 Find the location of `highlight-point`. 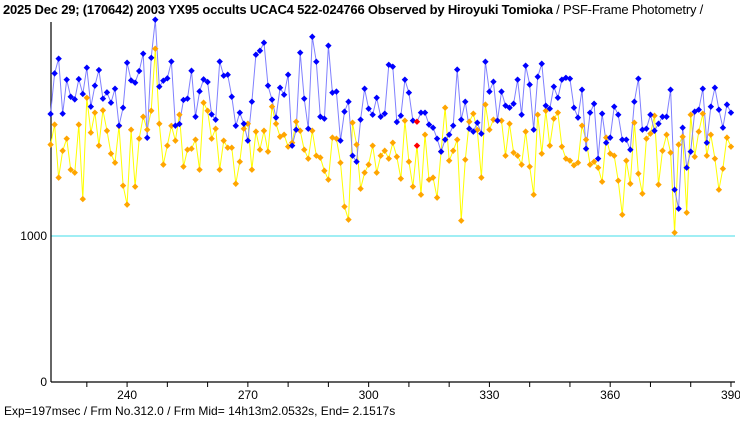

highlight-point is located at coordinates (417, 121).